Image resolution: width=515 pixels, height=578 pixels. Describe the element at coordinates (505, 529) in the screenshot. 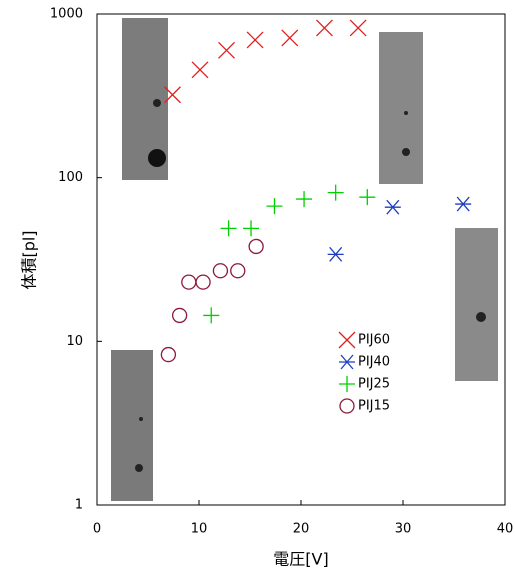

I see `x-tick-label: 40` at that location.